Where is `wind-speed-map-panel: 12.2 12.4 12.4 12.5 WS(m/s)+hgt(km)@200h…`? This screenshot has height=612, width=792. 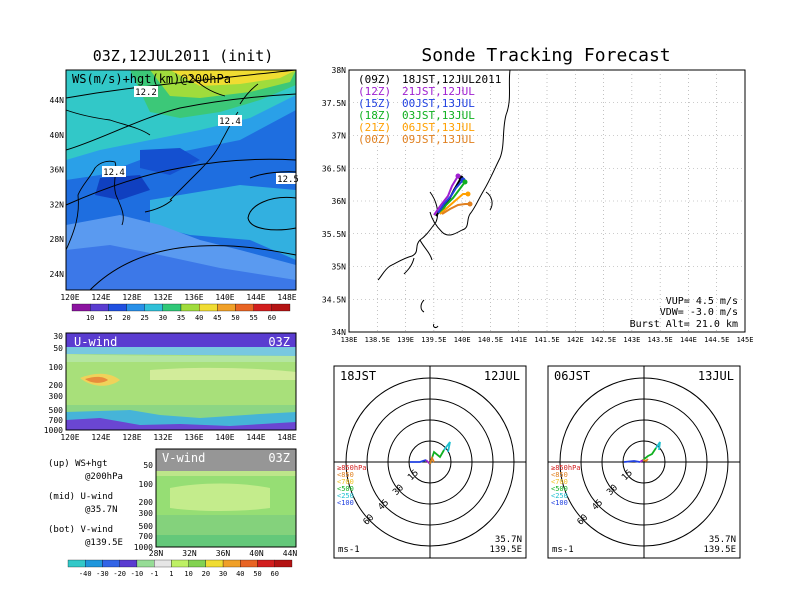 wind-speed-map-panel: 12.2 12.4 12.4 12.5 WS(m/s)+hgt(km)@200h… is located at coordinates (182, 180).